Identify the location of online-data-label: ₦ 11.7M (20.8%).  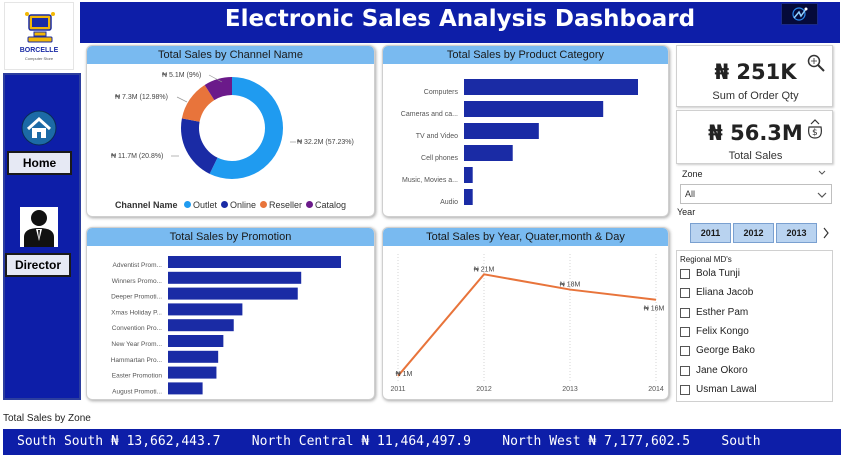
(137, 156).